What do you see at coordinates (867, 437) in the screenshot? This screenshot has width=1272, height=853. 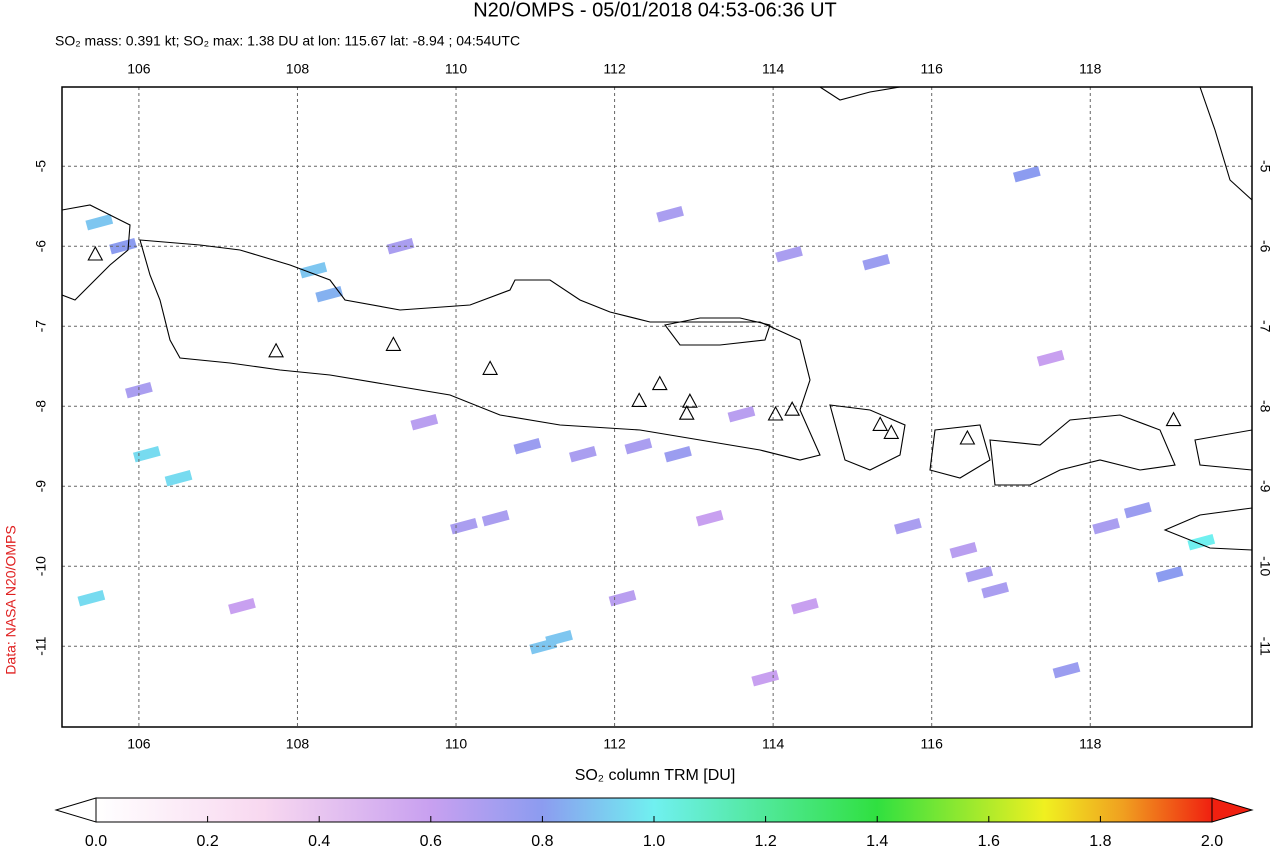 I see `coast-bali` at bounding box center [867, 437].